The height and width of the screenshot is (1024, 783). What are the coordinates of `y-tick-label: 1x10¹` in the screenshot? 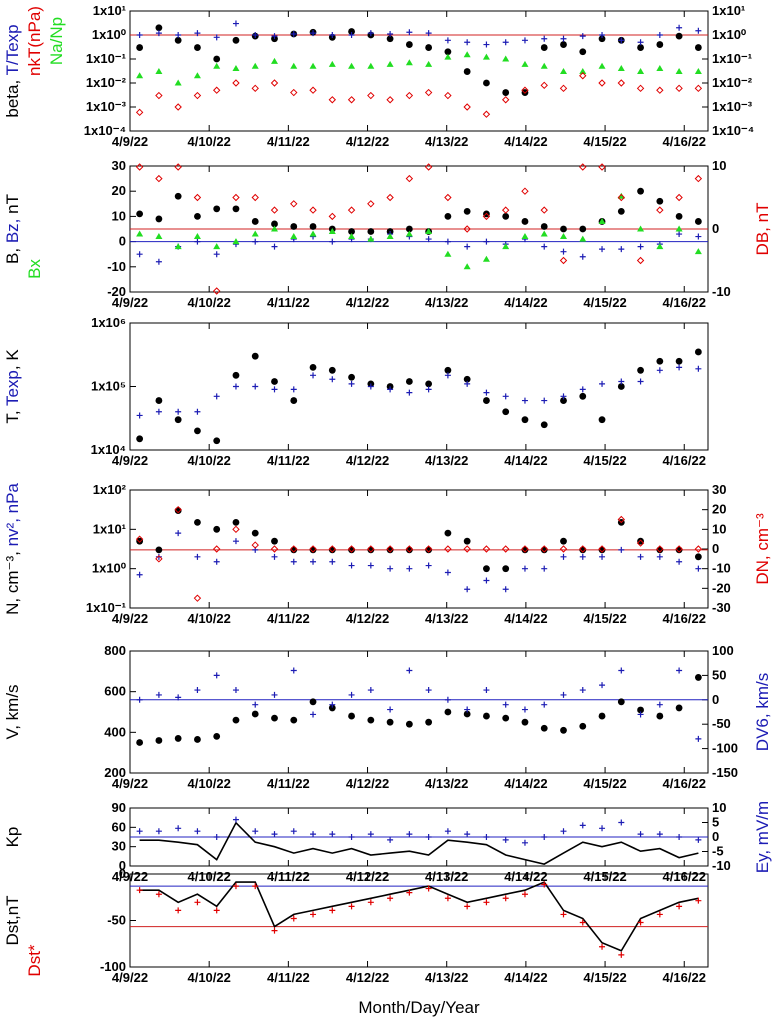 It's located at (109, 528).